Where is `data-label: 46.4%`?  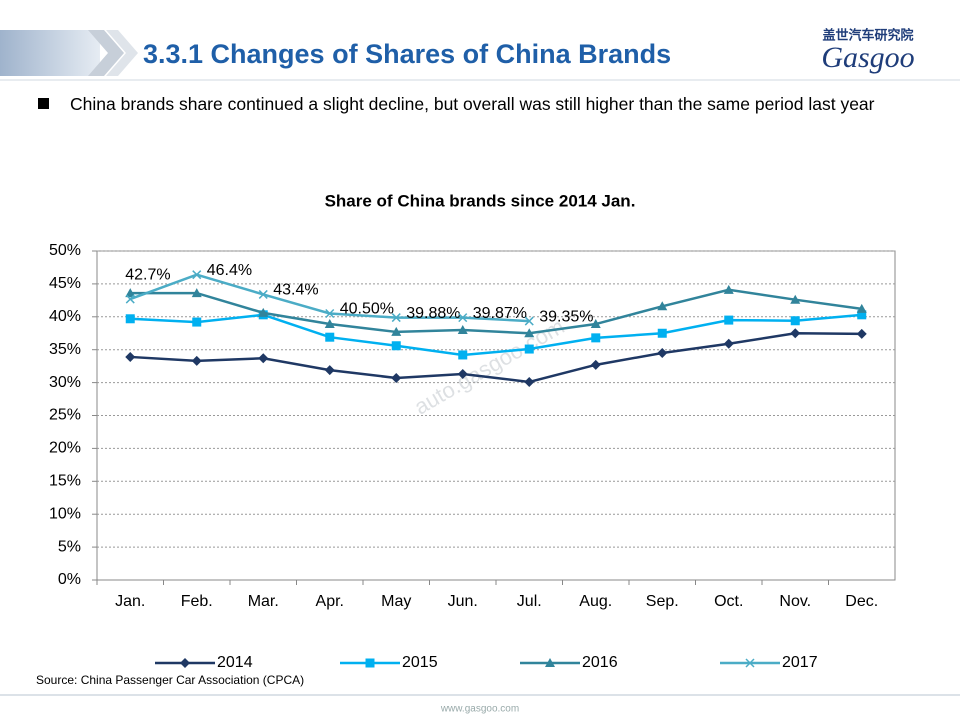 data-label: 46.4% is located at coordinates (229, 270).